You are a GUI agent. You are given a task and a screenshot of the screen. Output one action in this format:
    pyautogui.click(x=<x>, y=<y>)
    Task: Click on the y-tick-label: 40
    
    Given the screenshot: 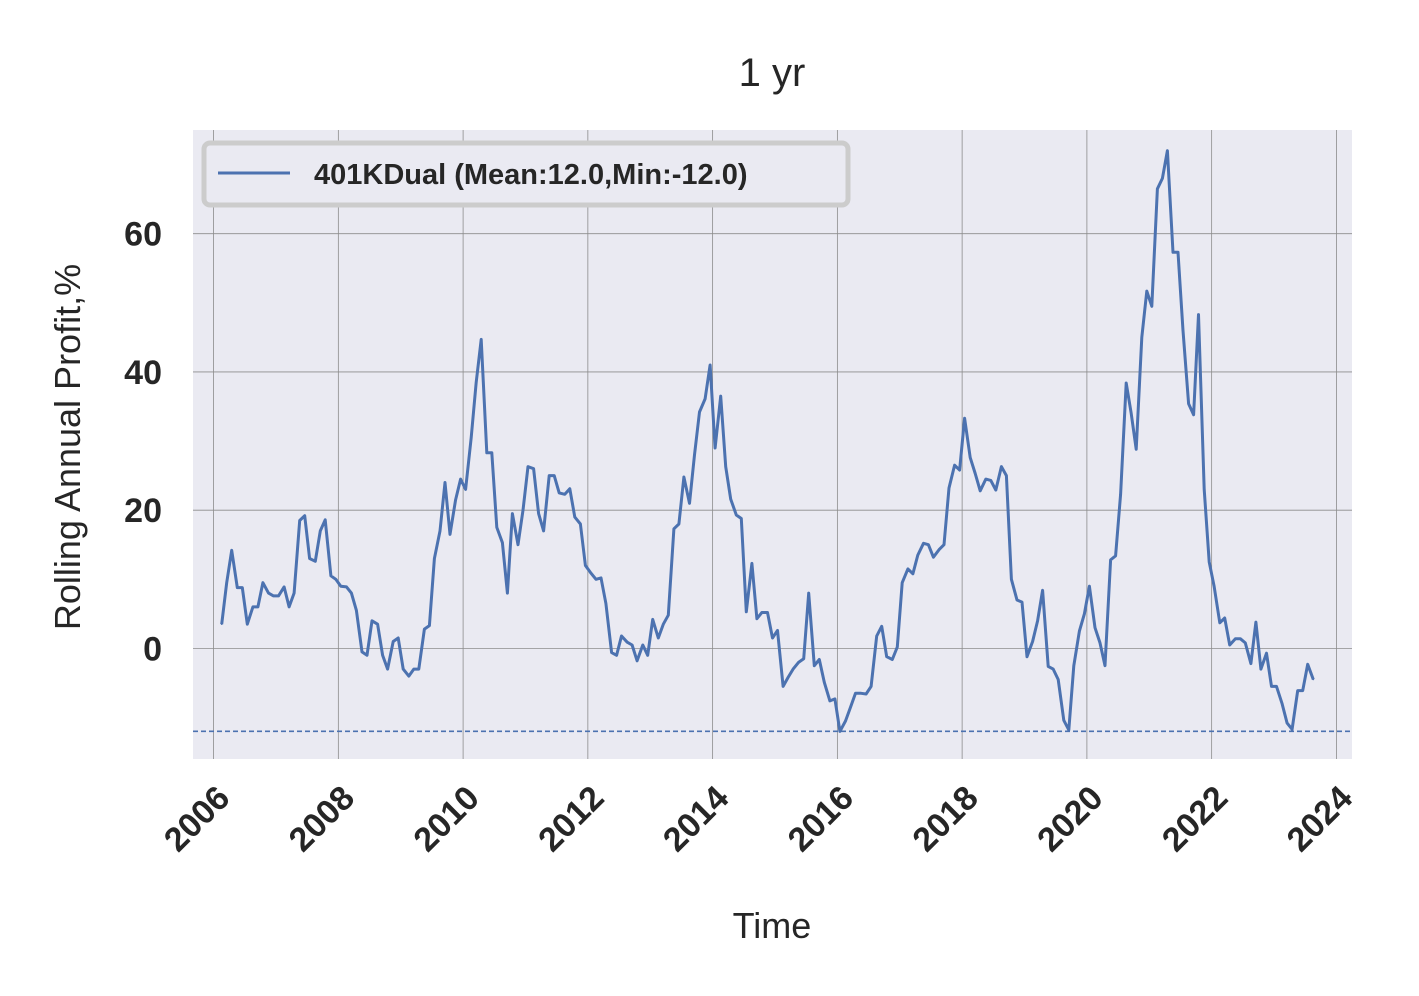 What is the action you would take?
    pyautogui.click(x=143, y=373)
    